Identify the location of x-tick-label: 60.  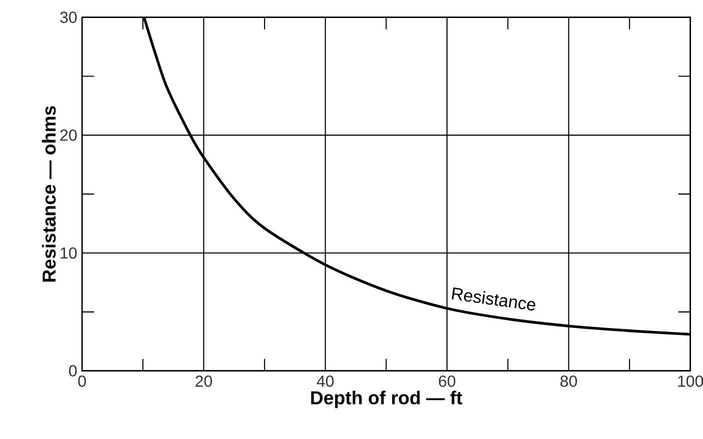
(447, 381).